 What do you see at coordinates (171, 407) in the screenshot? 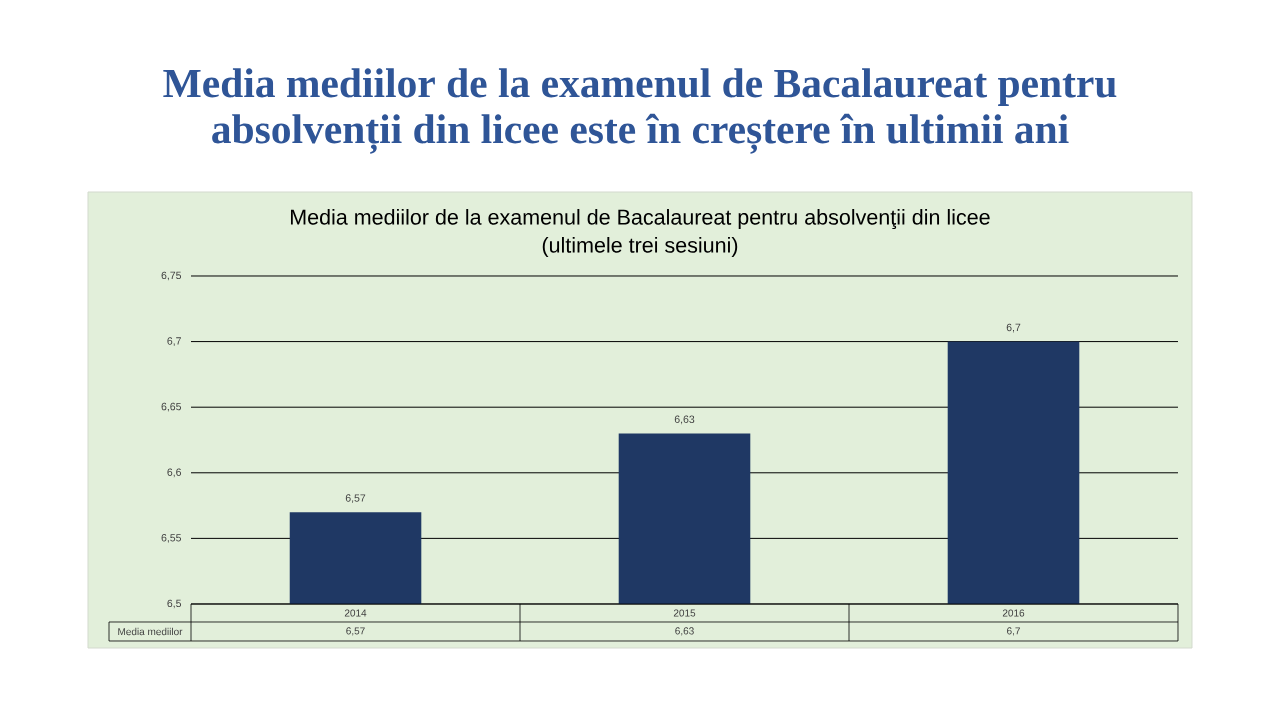
I see `y-tick-label: 6,65` at bounding box center [171, 407].